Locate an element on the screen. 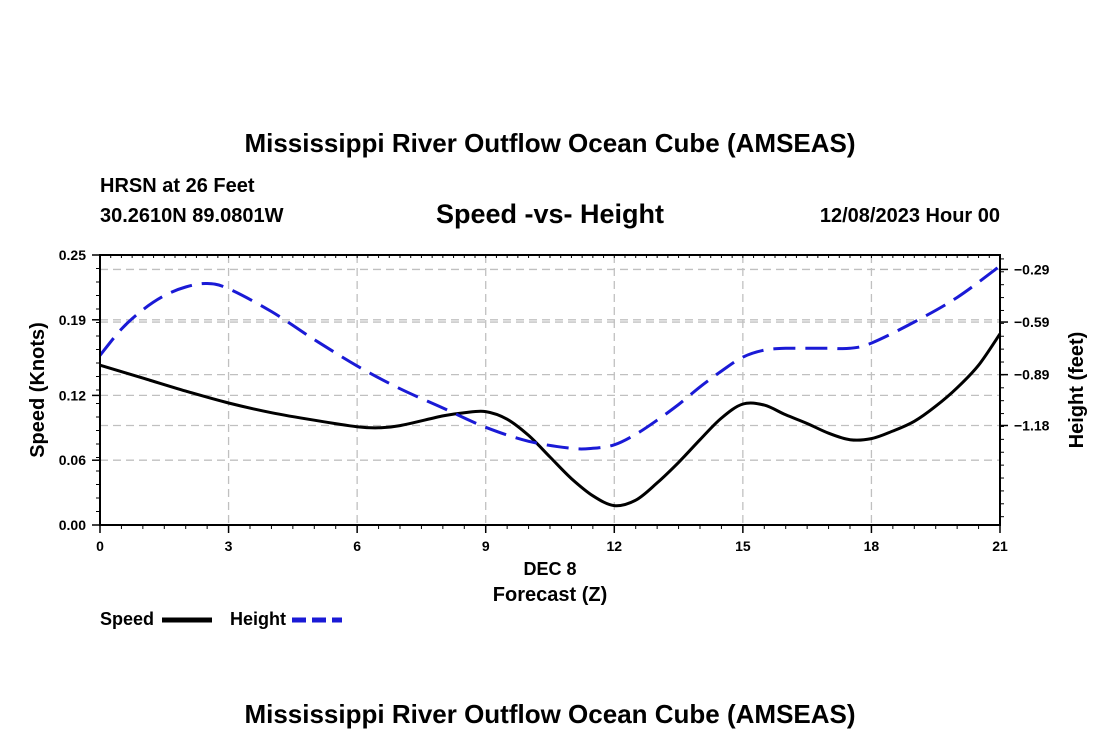  legend-label-speed: Speed is located at coordinates (127, 619).